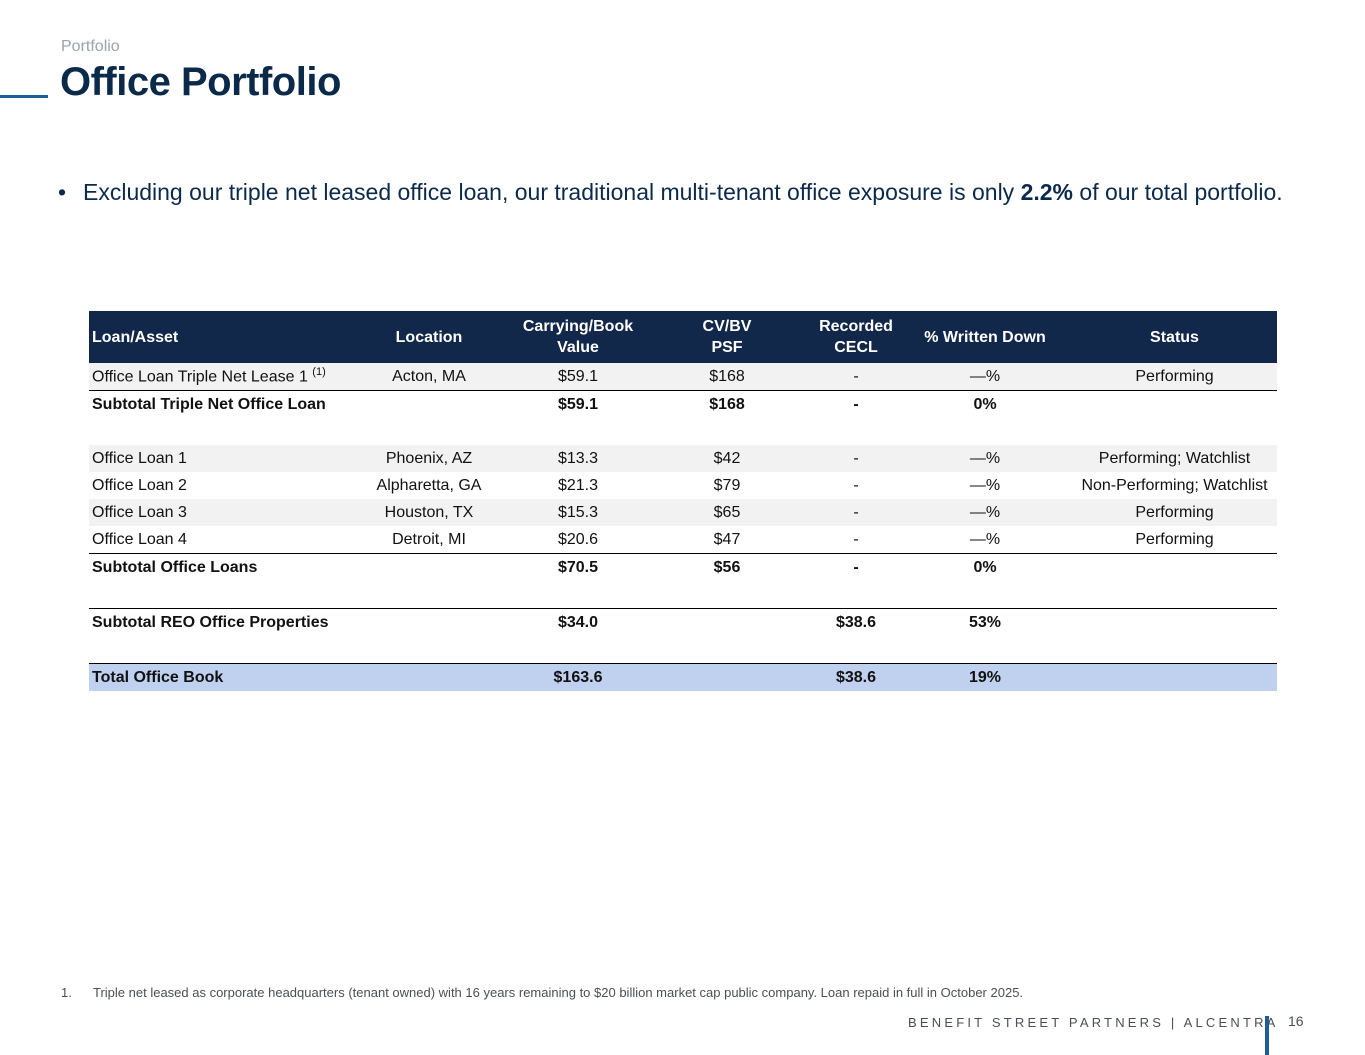  What do you see at coordinates (578, 347) in the screenshot?
I see `col-header-carrying-line2: Value` at bounding box center [578, 347].